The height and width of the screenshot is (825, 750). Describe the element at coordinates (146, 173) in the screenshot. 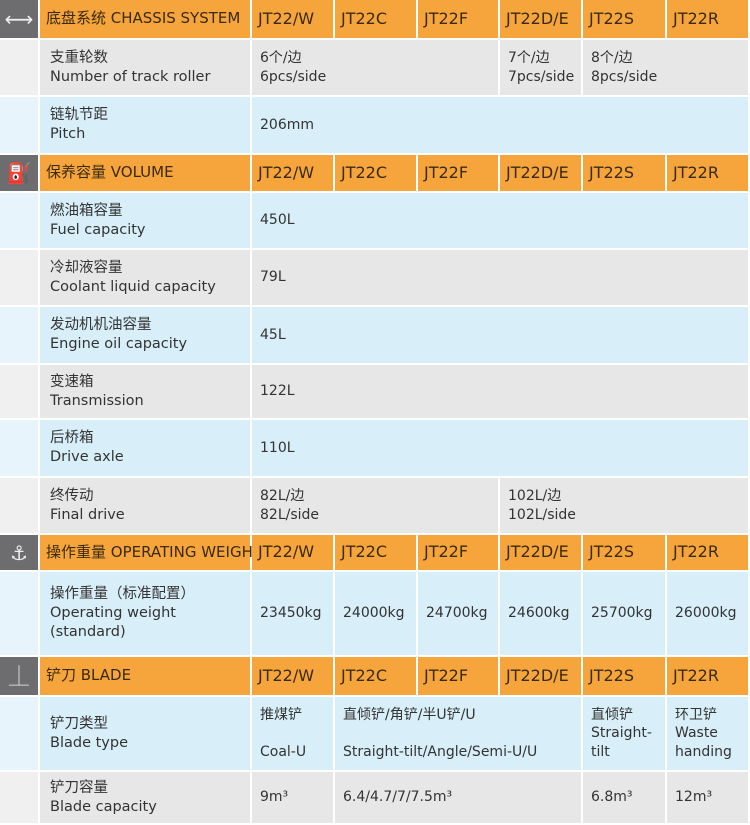

I see `section-title: 保养容量 VOLUME` at that location.